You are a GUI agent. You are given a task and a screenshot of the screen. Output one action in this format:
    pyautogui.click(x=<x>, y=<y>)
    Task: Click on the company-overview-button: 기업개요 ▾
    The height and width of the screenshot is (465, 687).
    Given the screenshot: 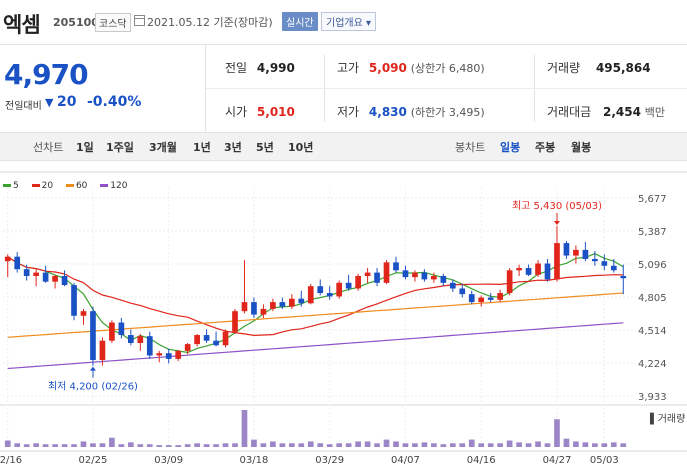 What is the action you would take?
    pyautogui.click(x=349, y=21)
    